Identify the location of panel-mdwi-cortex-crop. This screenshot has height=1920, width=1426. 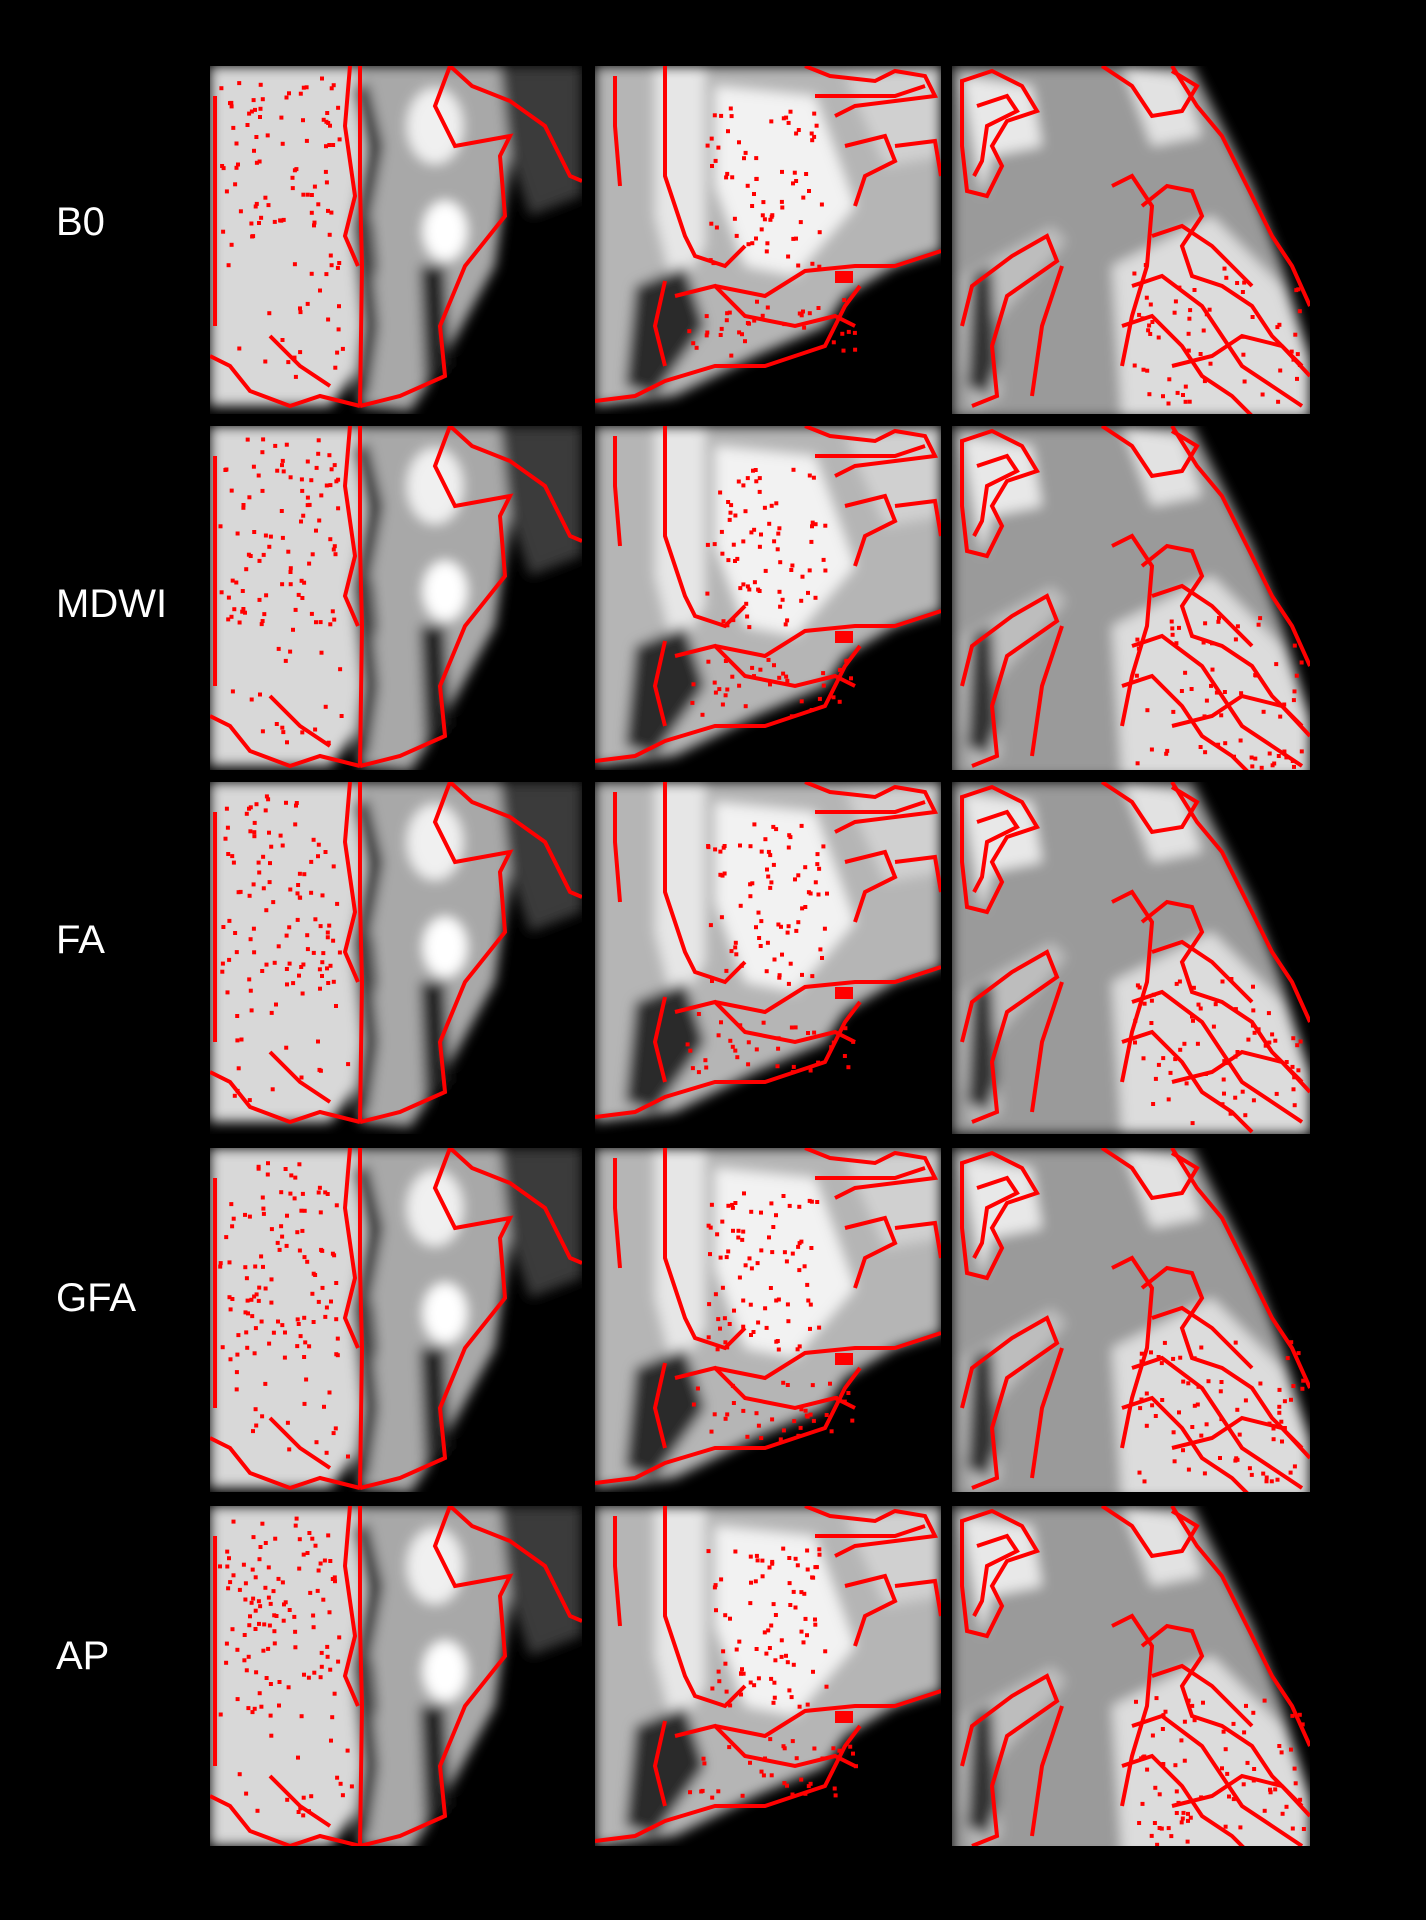
(1131, 598).